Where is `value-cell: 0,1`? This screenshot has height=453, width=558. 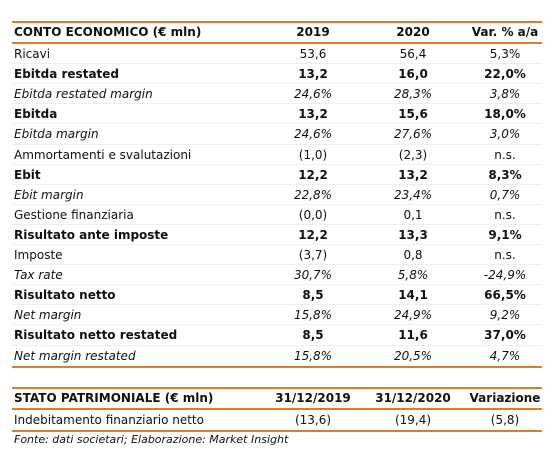
value-cell: 0,1 is located at coordinates (413, 214).